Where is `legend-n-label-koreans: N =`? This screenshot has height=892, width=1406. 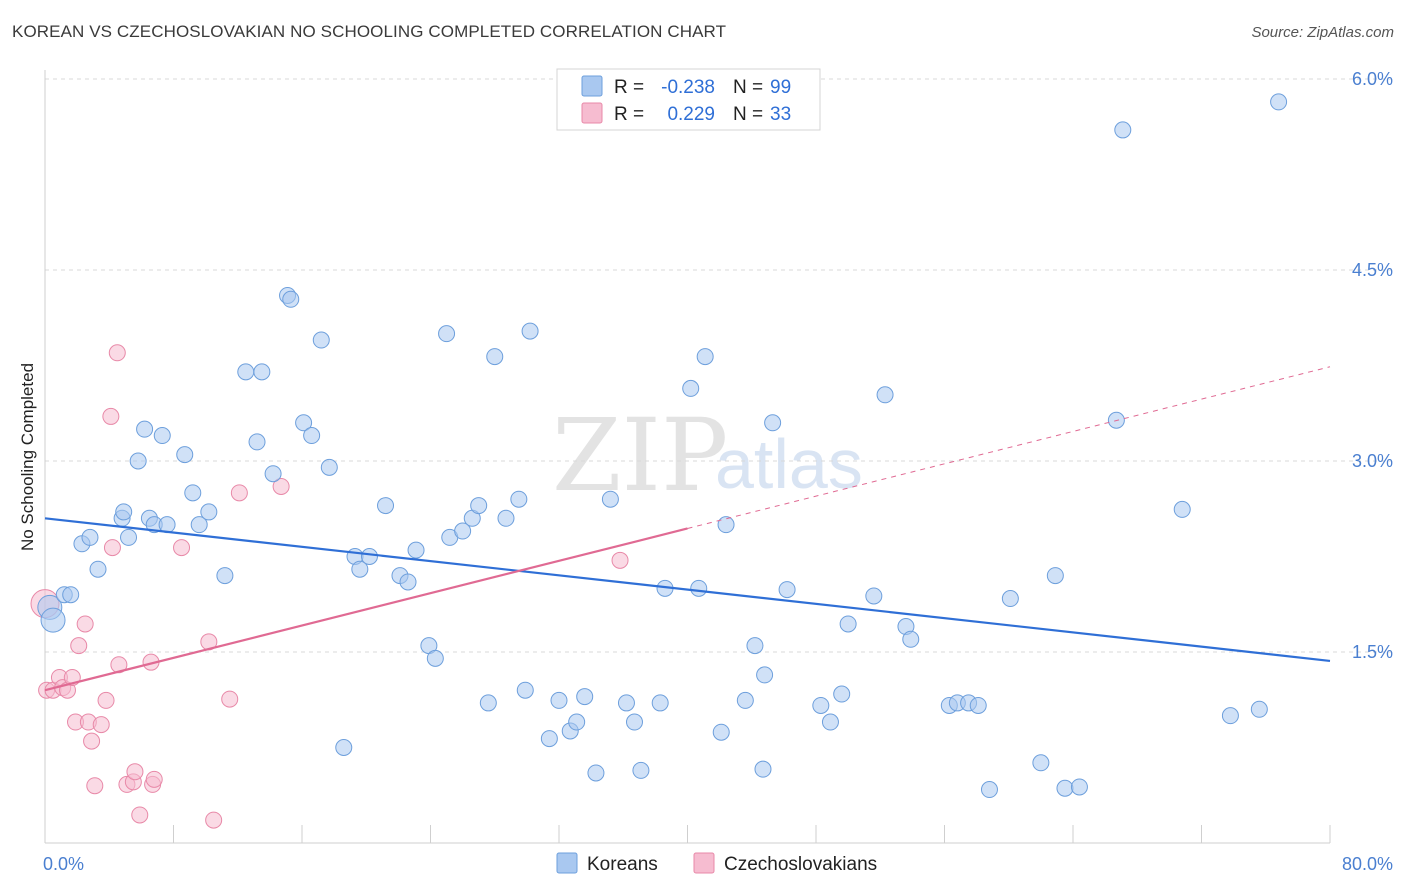 legend-n-label-koreans: N = is located at coordinates (748, 87).